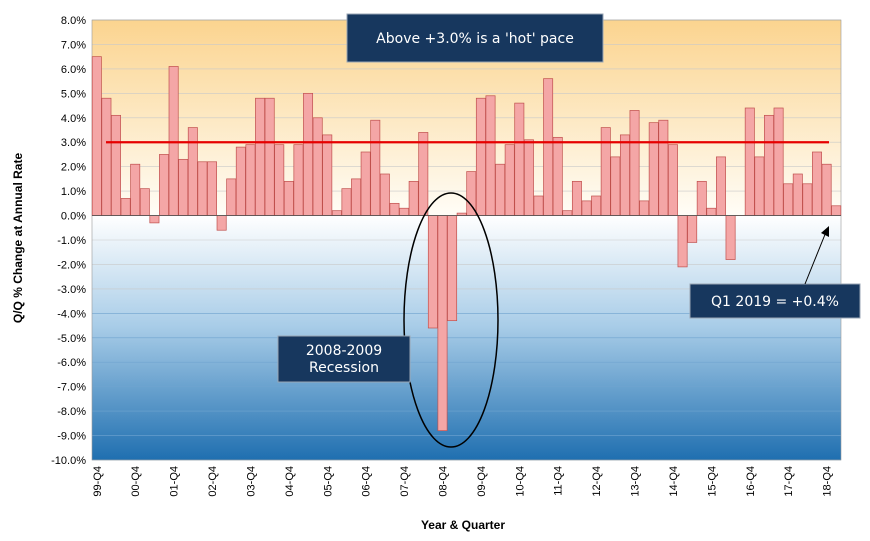 The image size is (870, 541). Describe the element at coordinates (405, 481) in the screenshot. I see `x-tick-label: 07-Q4` at that location.